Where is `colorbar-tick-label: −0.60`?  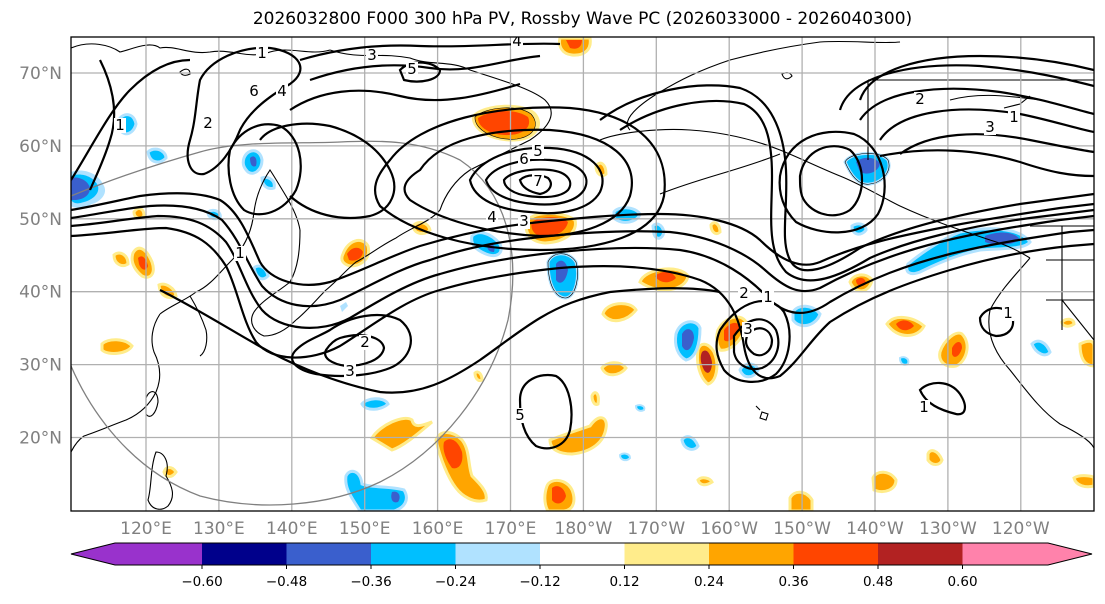 colorbar-tick-label: −0.60 is located at coordinates (201, 582).